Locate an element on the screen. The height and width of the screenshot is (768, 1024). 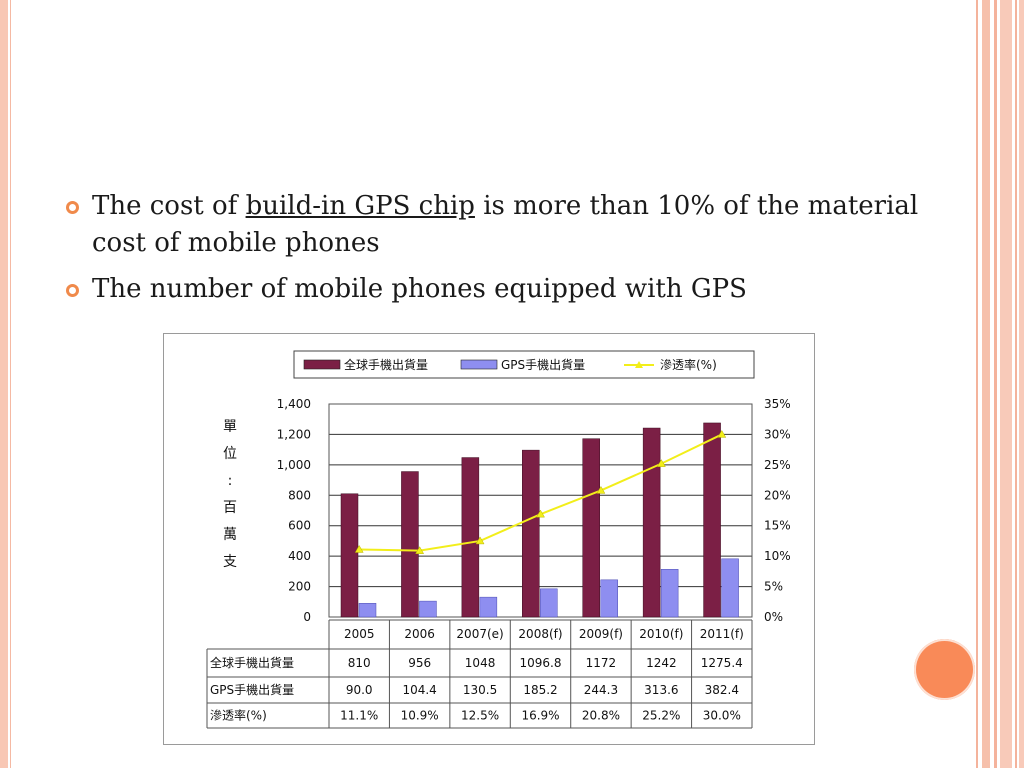
data-label: 90.0 is located at coordinates (359, 690).